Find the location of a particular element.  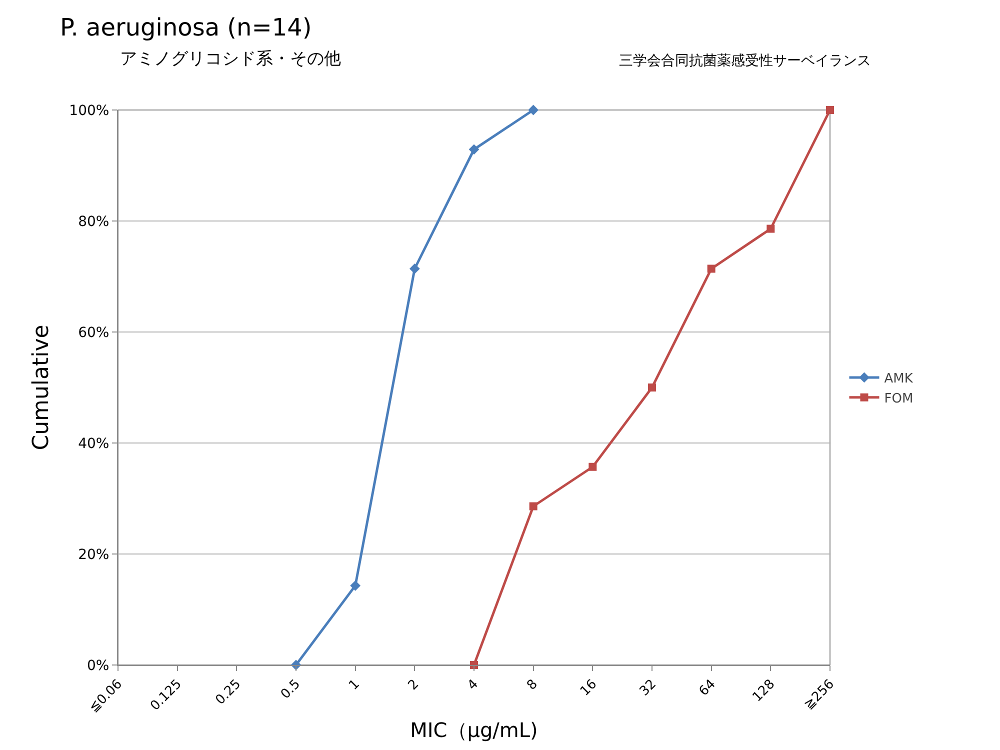

y-axis-title: Cumulative is located at coordinates (41, 387).